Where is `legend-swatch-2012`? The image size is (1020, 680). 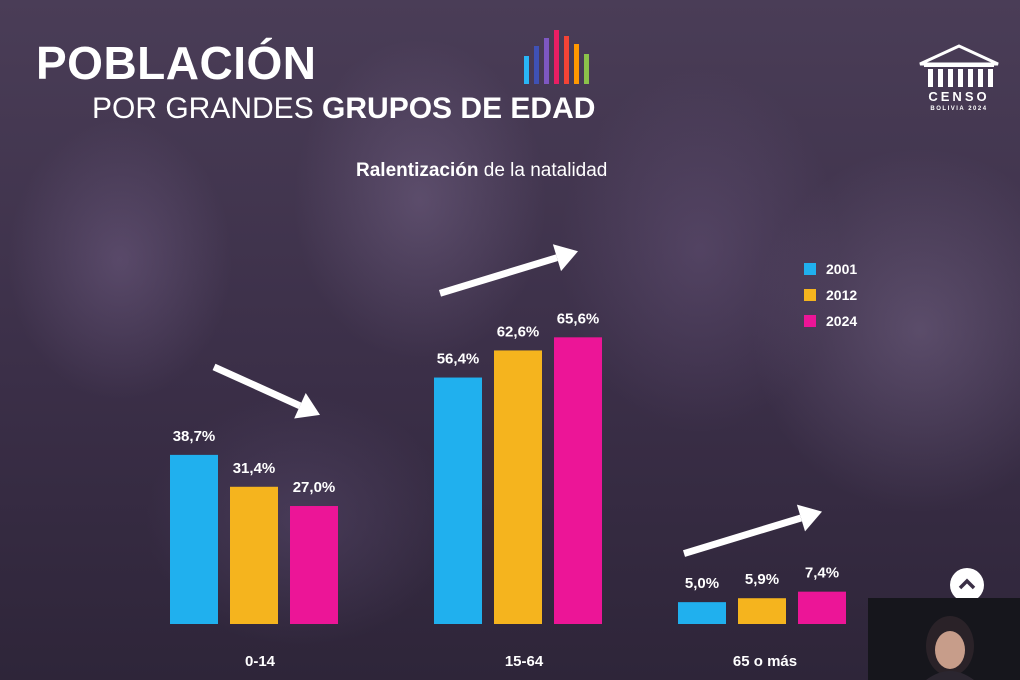
legend-swatch-2012 is located at coordinates (810, 295).